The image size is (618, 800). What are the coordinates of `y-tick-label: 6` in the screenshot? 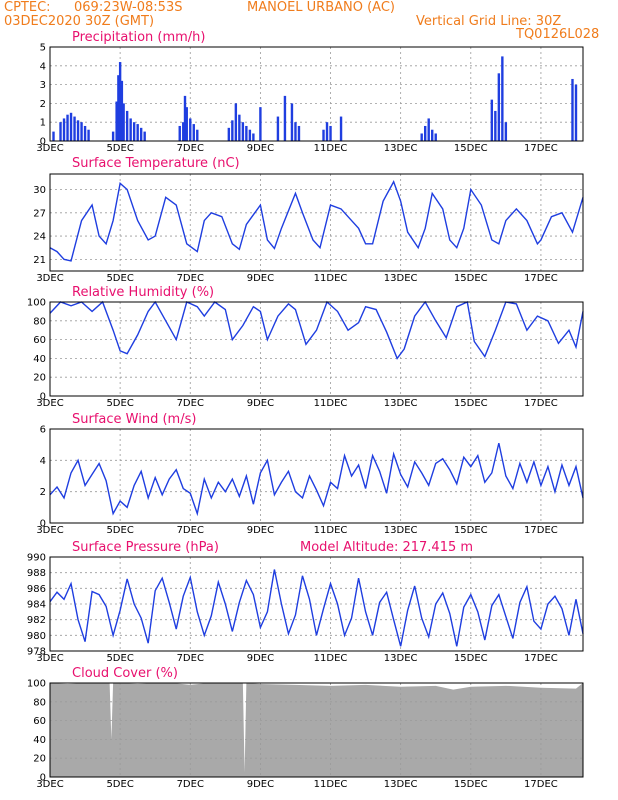 It's located at (43, 430).